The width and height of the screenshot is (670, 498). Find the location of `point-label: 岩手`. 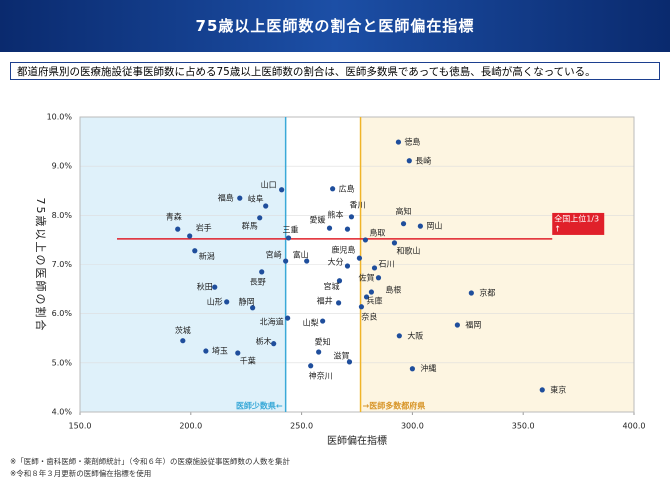

point-label: 岩手 is located at coordinates (204, 227).